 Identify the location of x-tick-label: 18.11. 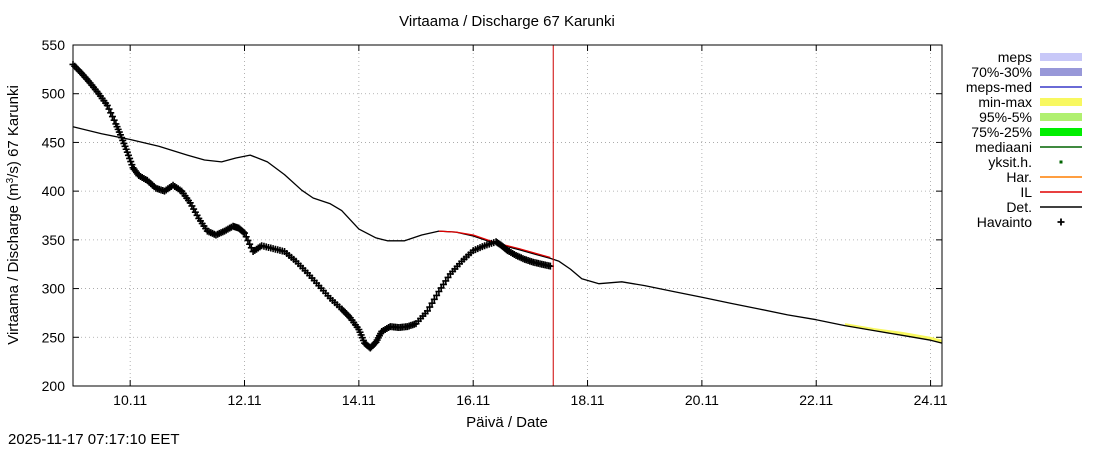
(588, 400).